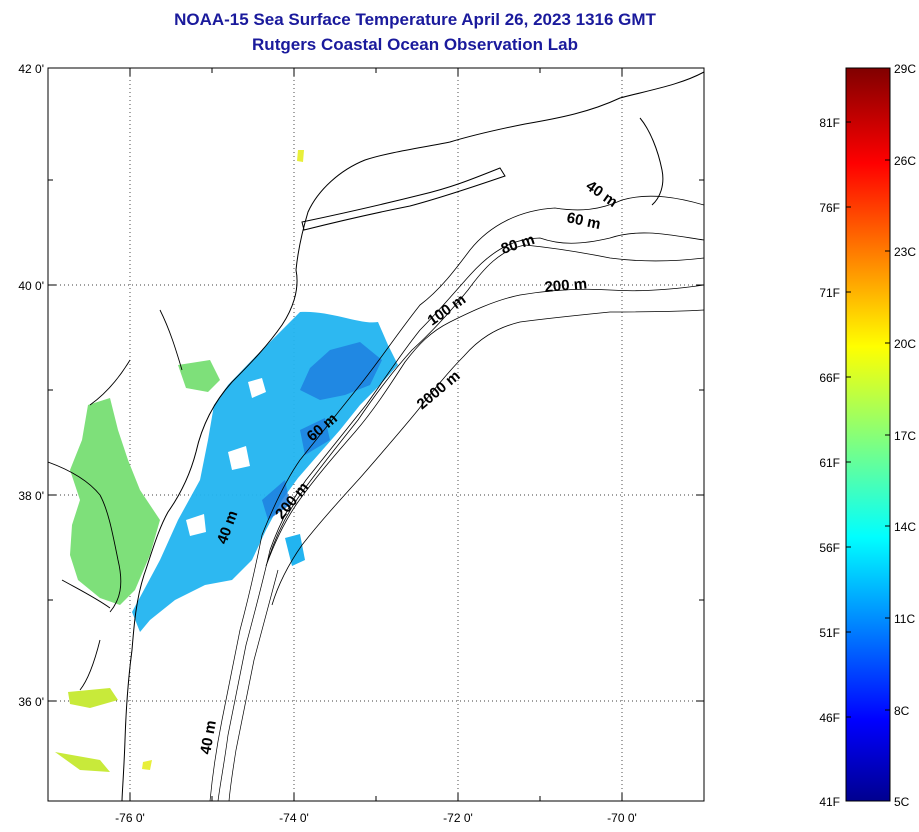 This screenshot has width=919, height=832. What do you see at coordinates (86, 730) in the screenshot?
I see `sst-pamlico-sound` at bounding box center [86, 730].